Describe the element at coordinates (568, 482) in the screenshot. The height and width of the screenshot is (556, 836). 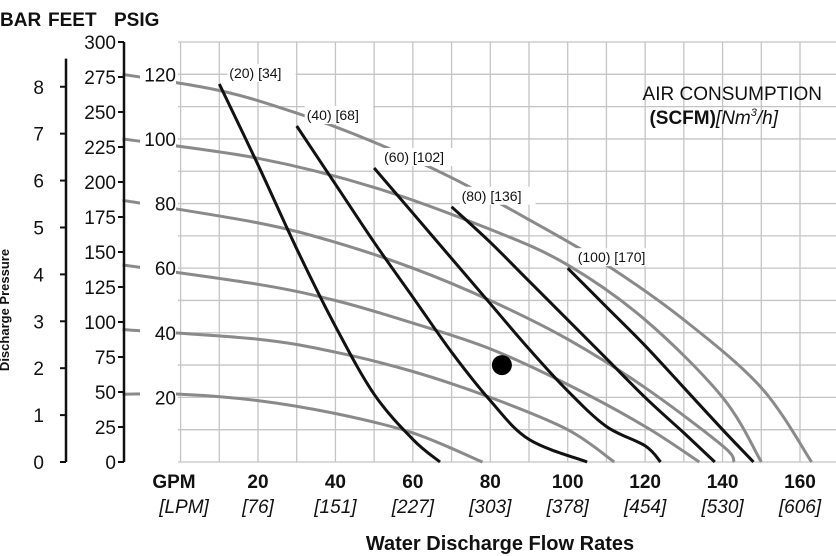
I see `x-tick-gpm: 100` at that location.